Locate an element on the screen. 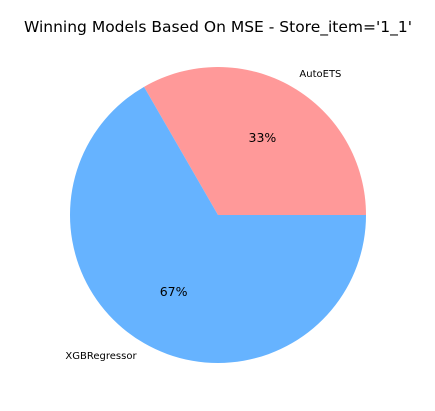  slice-label-autoets: AutoETS is located at coordinates (320, 74).